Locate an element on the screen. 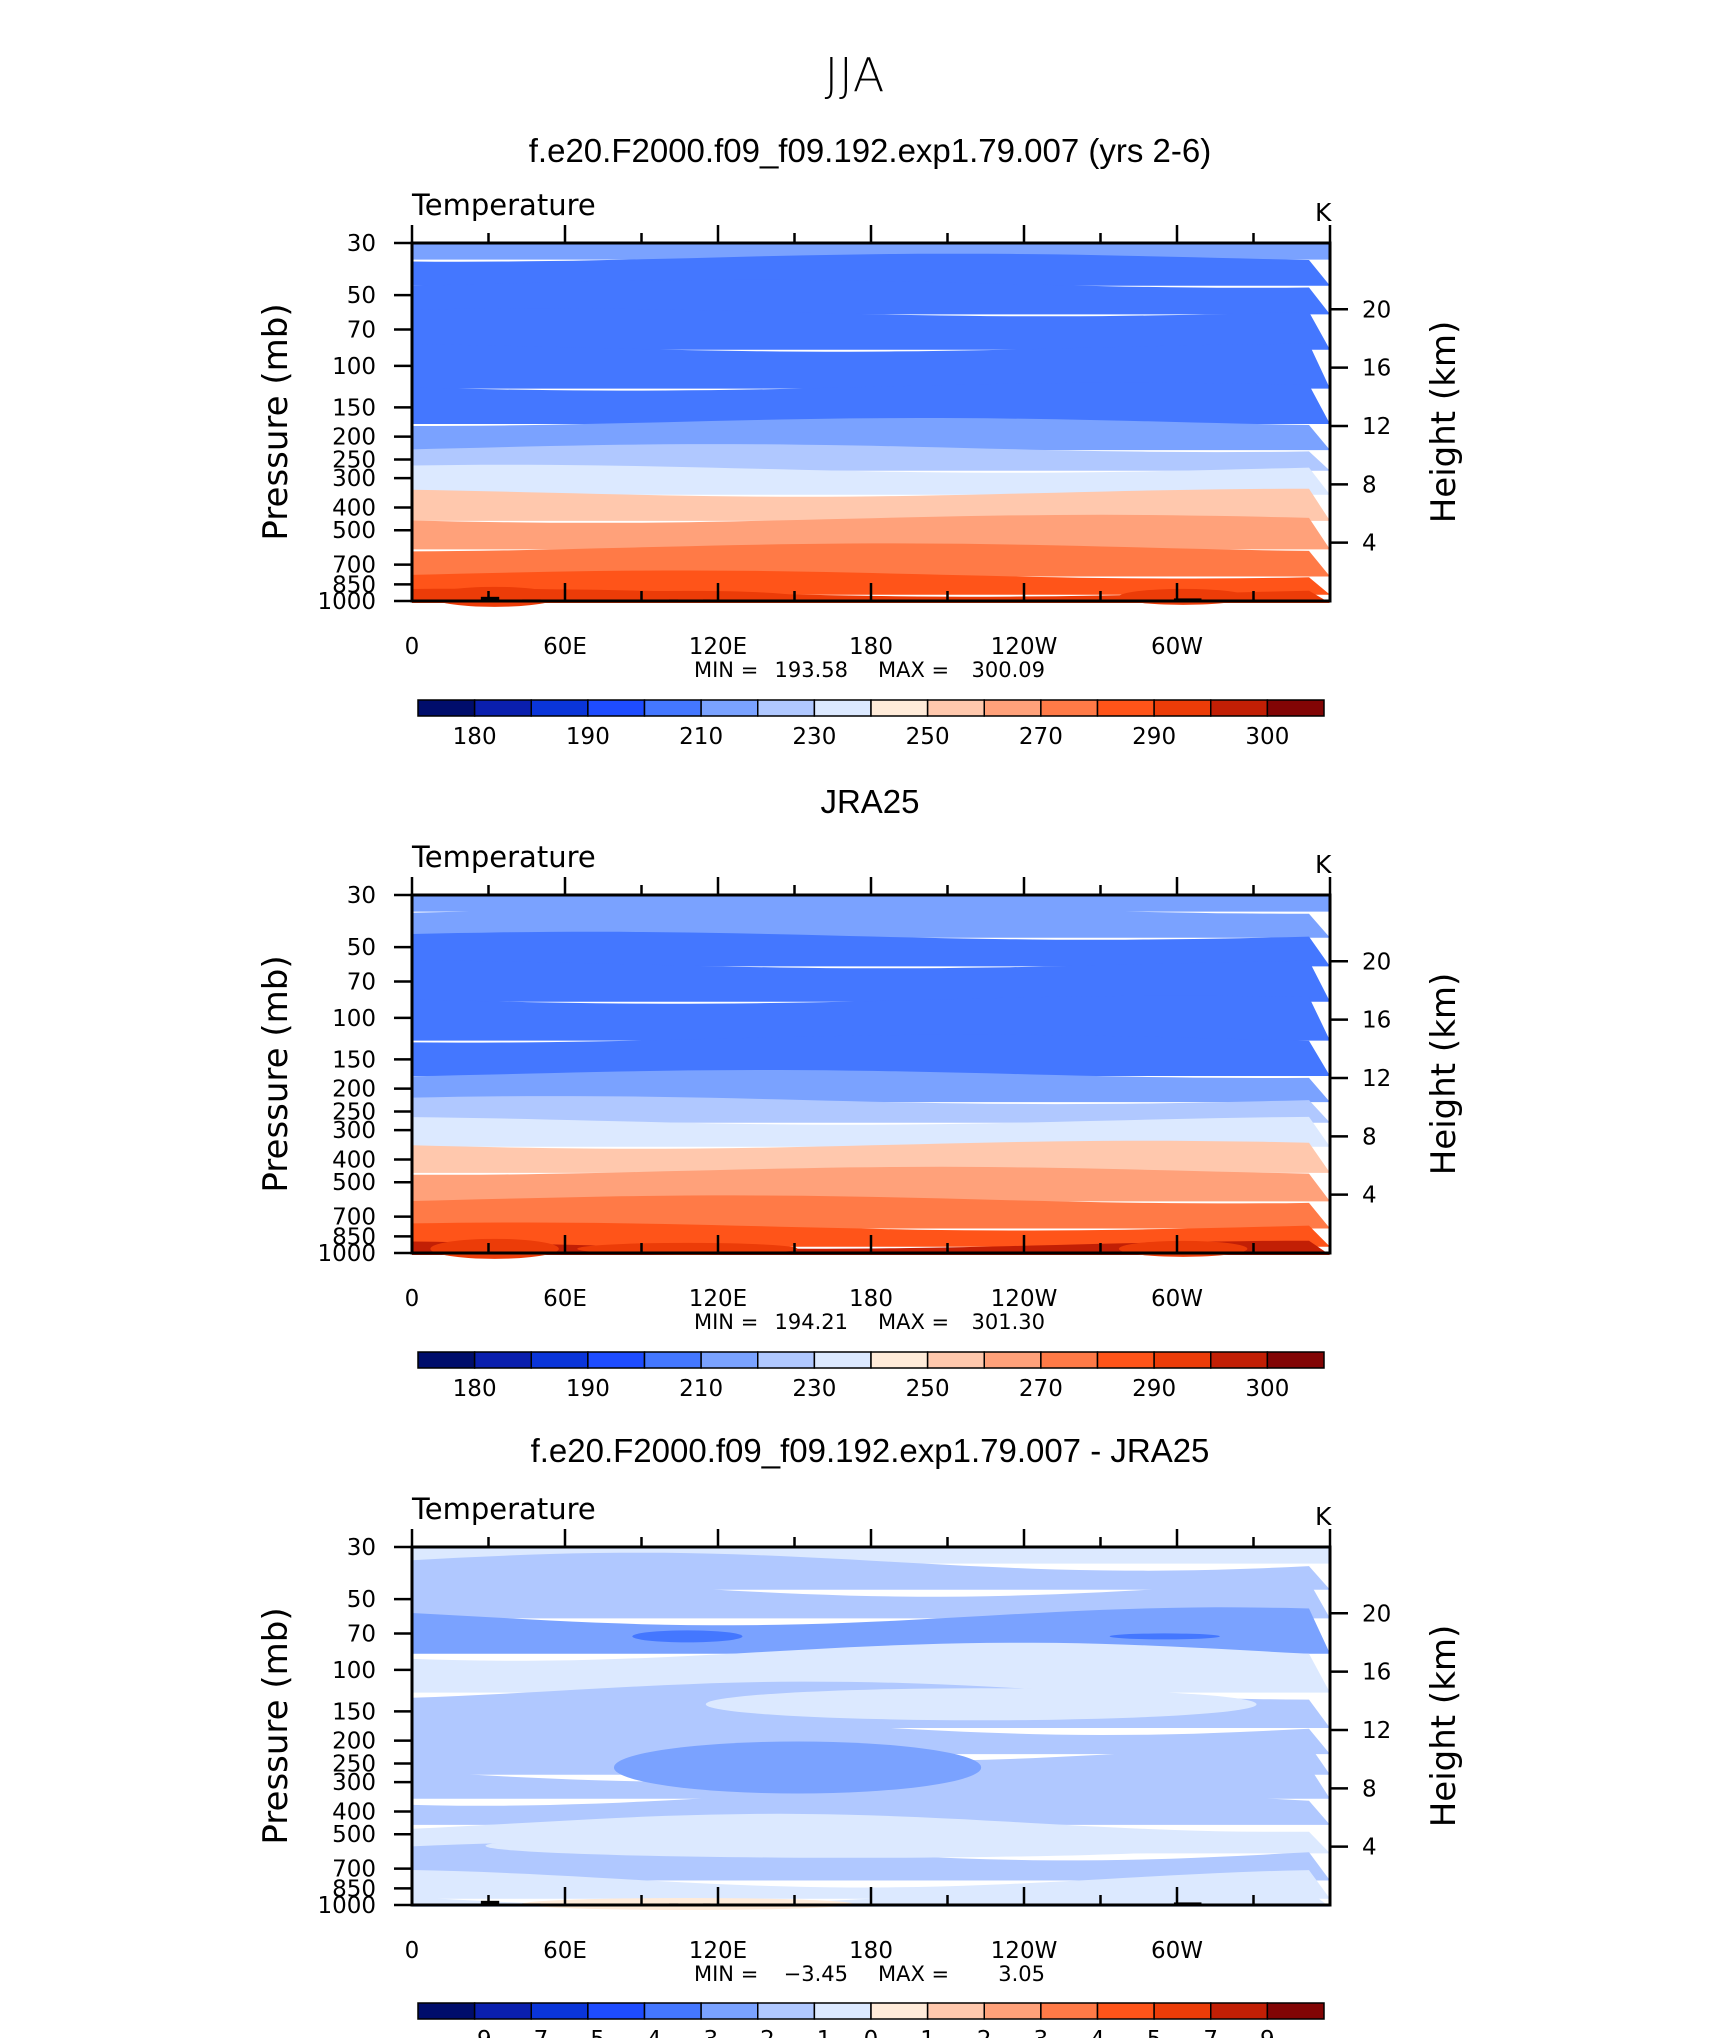 The image size is (1710, 2038). colorbar-label: 2 is located at coordinates (984, 2032).